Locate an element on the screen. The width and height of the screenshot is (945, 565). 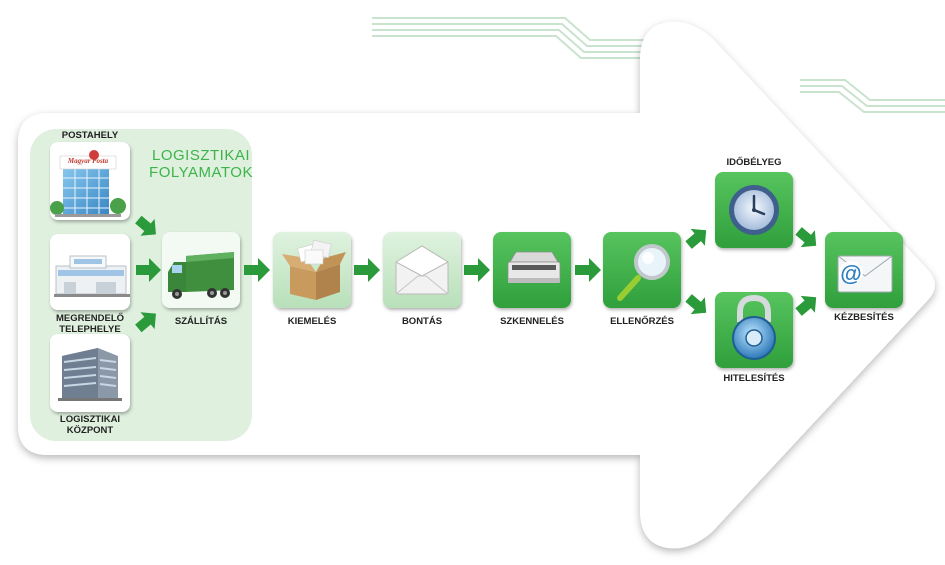
office-building-tile is located at coordinates (90, 373).